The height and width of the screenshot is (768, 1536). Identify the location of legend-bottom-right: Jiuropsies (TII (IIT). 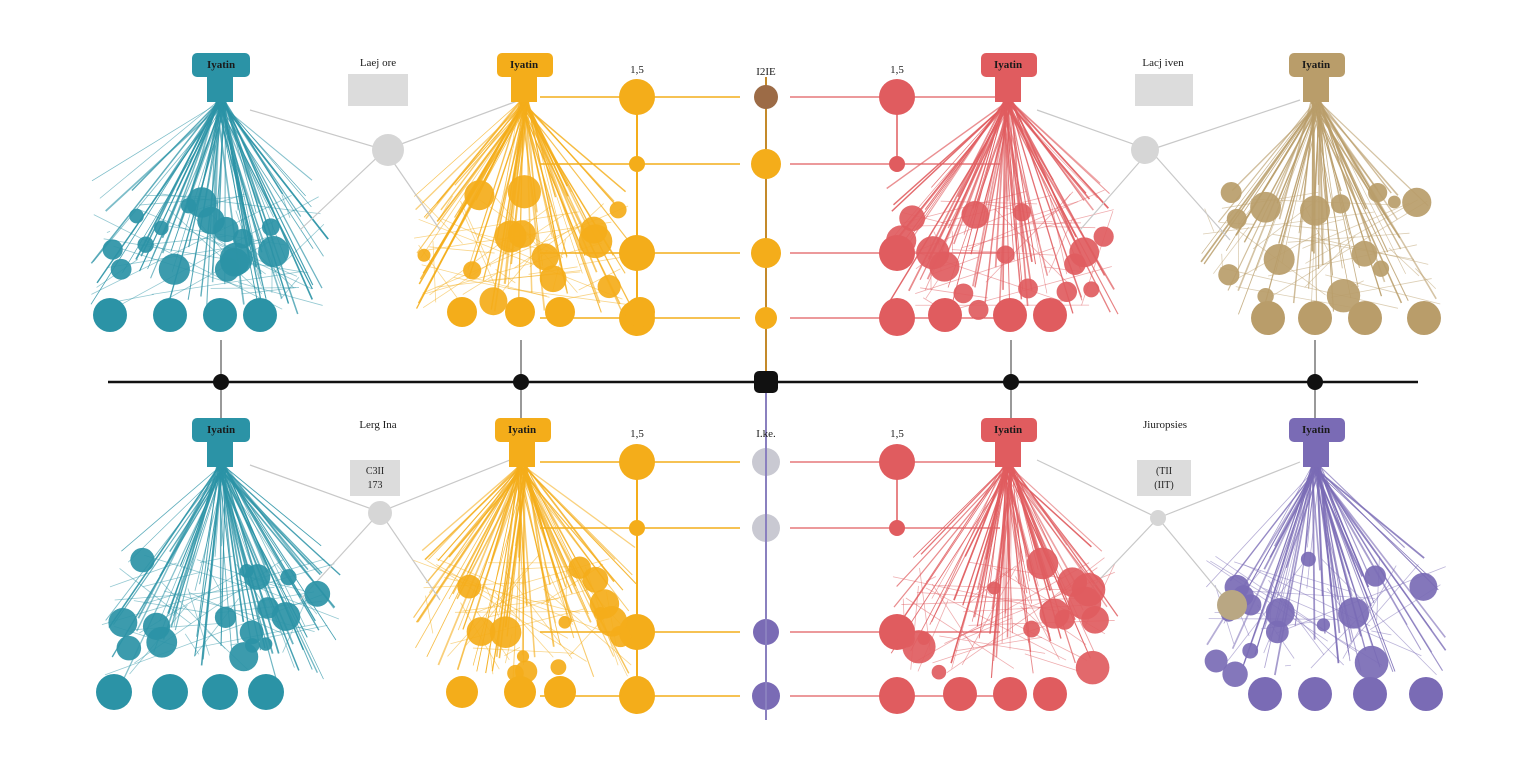
(1164, 457).